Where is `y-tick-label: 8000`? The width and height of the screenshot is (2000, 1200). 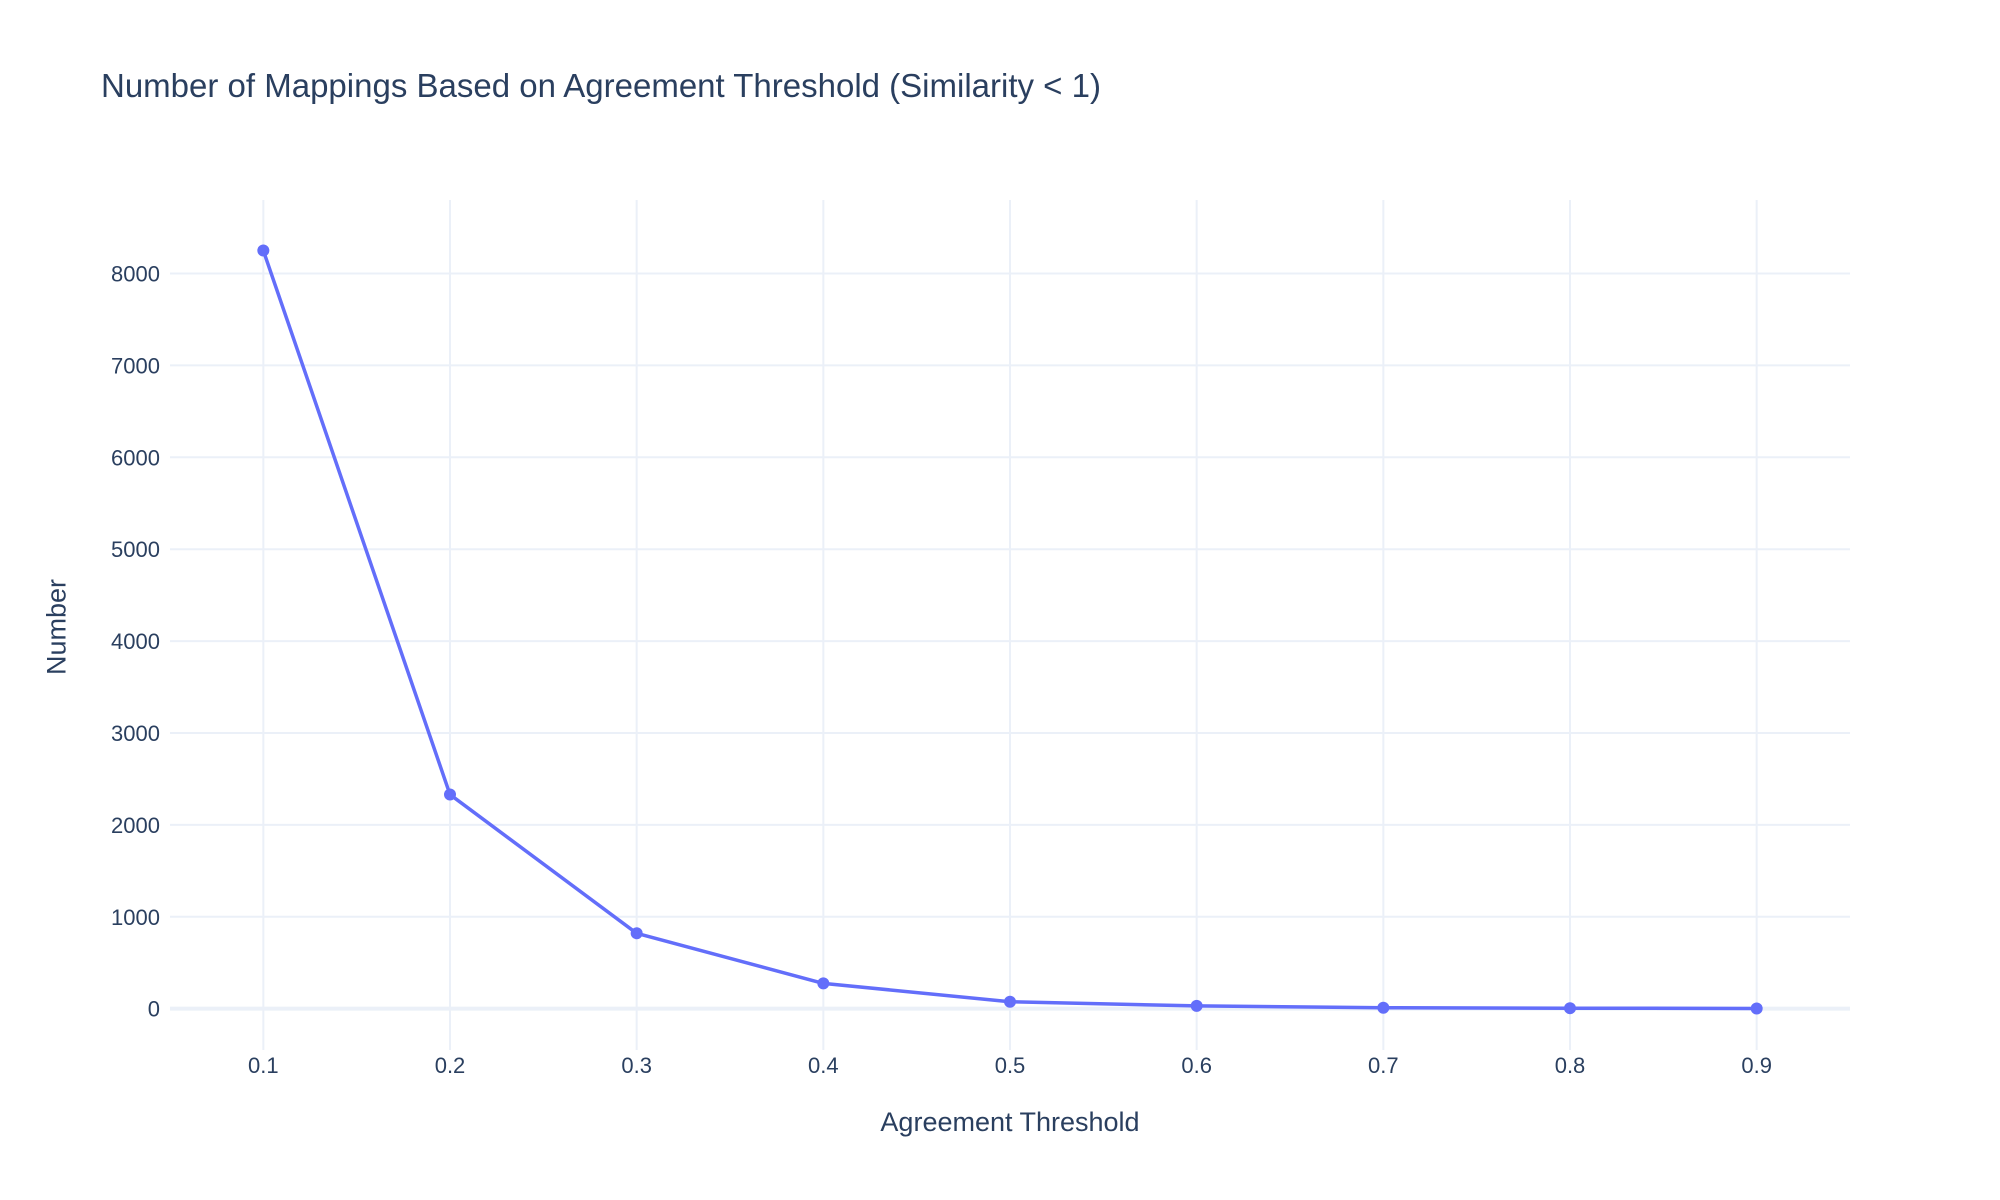
y-tick-label: 8000 is located at coordinates (135, 274).